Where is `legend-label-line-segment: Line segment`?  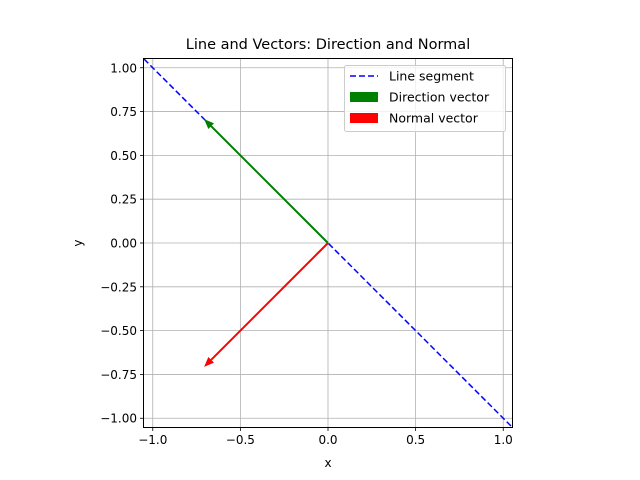 legend-label-line-segment: Line segment is located at coordinates (431, 76).